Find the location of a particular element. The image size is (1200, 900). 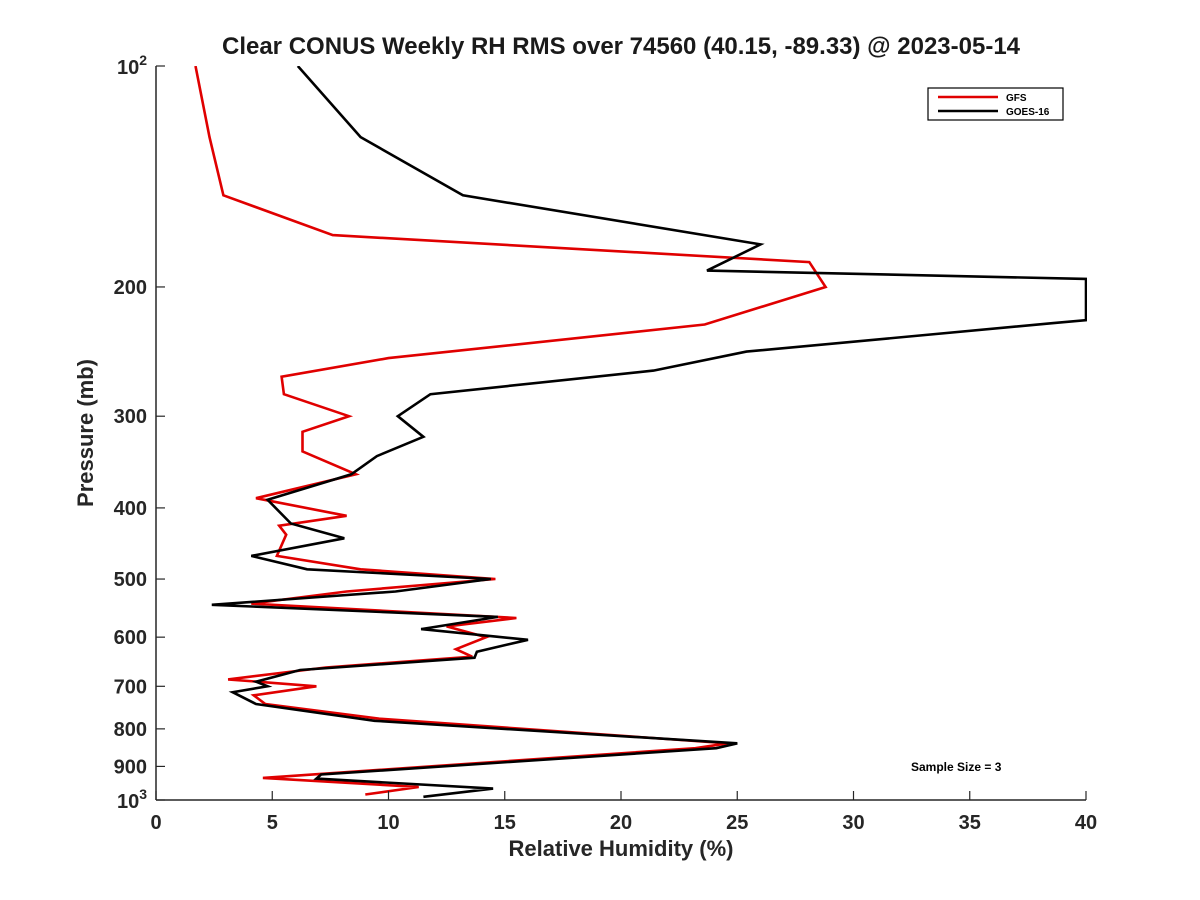

x-tick-label: 25 is located at coordinates (737, 823).